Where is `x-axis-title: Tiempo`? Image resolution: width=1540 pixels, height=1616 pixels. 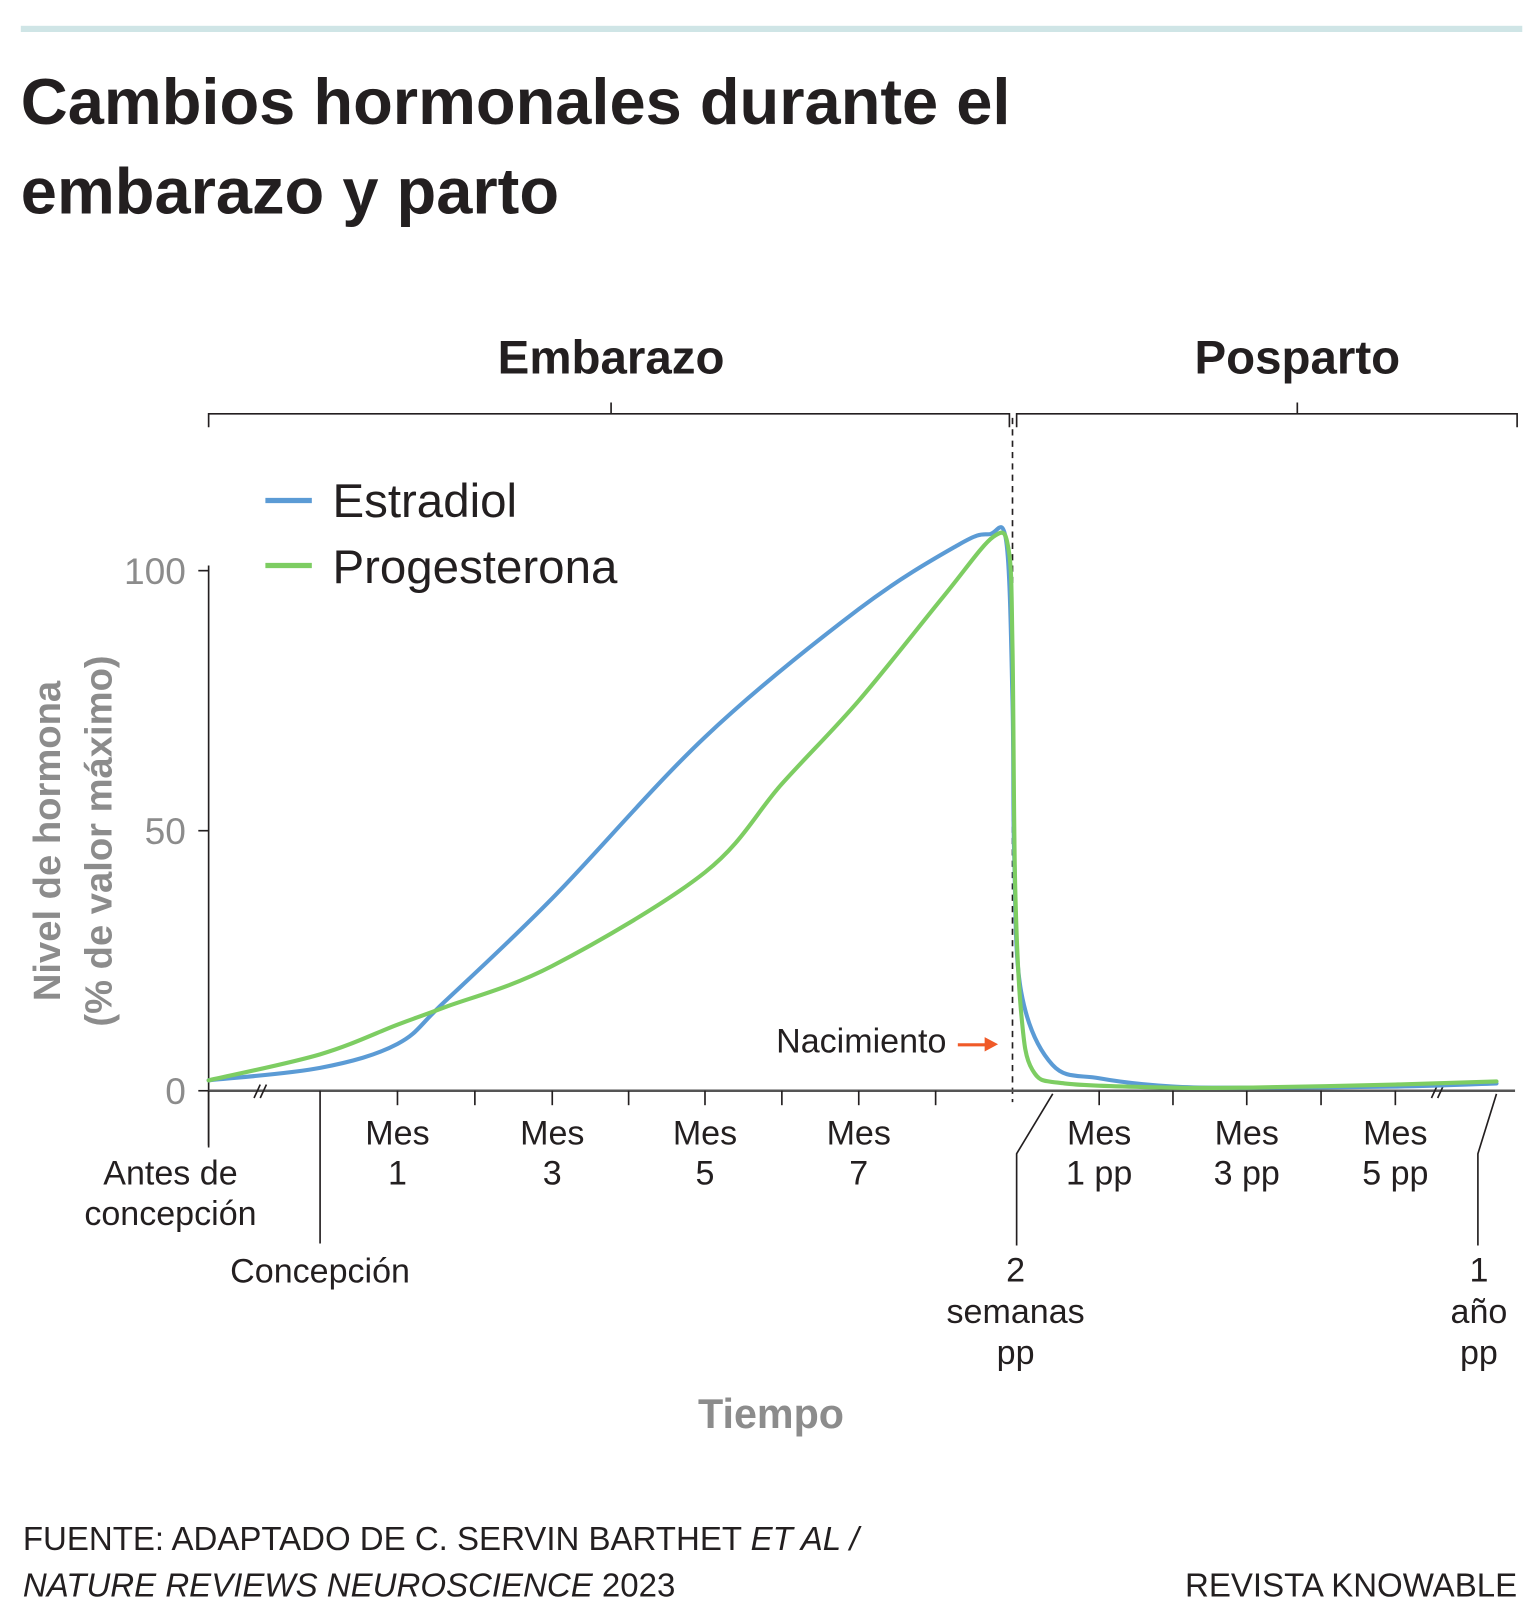 x-axis-title: Tiempo is located at coordinates (771, 1414).